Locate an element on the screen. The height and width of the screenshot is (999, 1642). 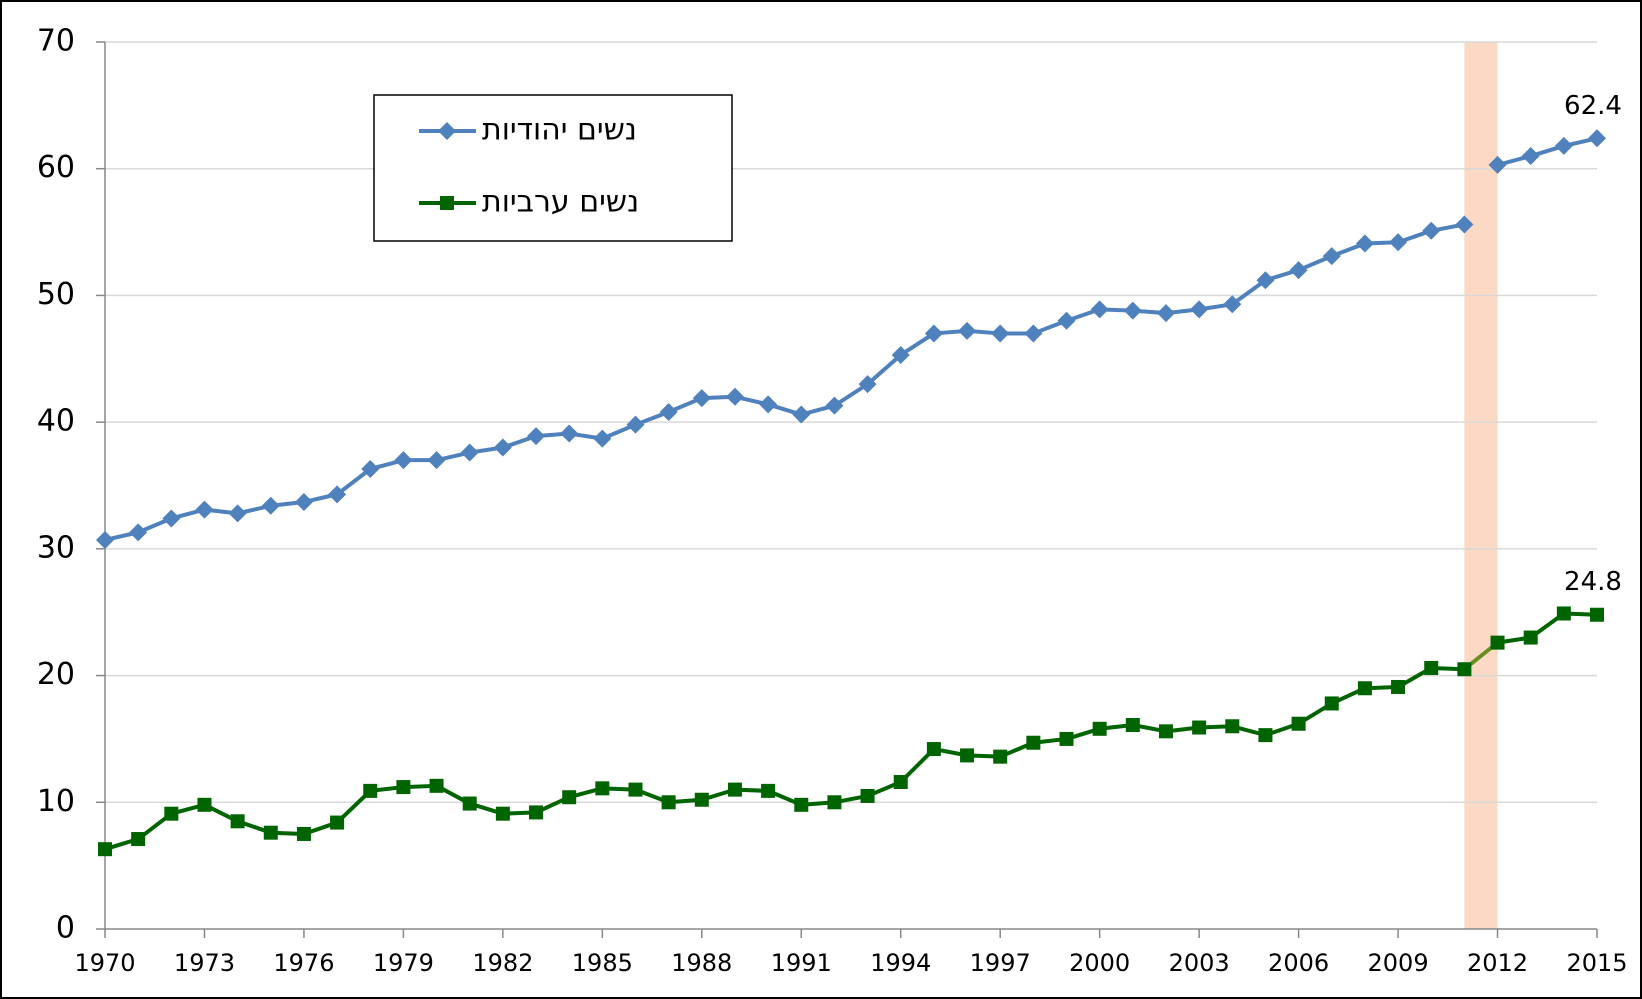
y-tick-label: 60 is located at coordinates (56, 167).